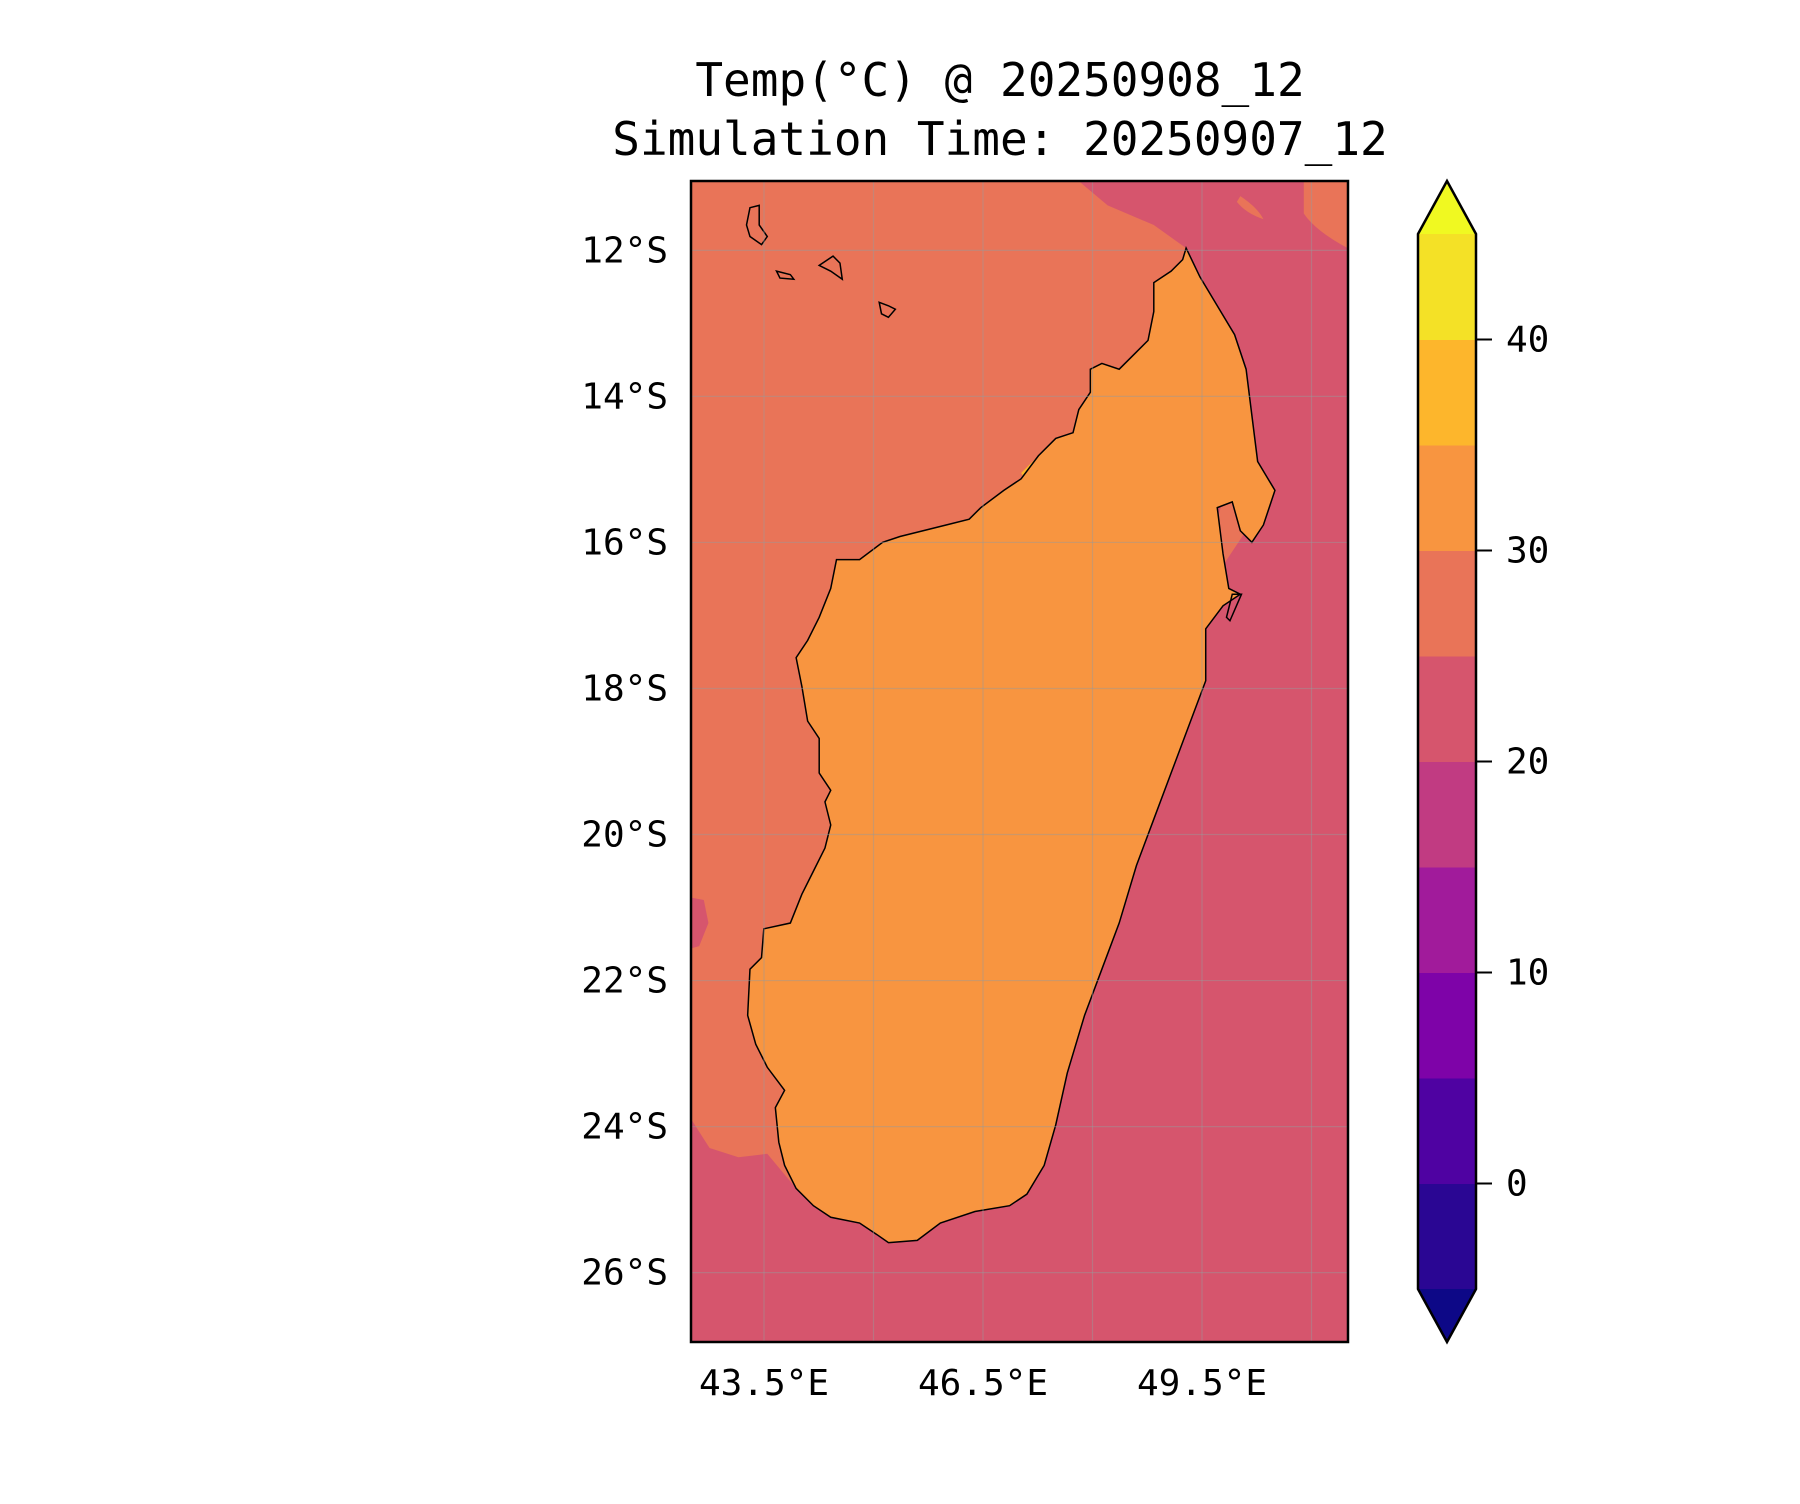 The width and height of the screenshot is (1800, 1504). What do you see at coordinates (624, 761) in the screenshot?
I see `latitude-axis: 12°S 14°S 16°S 18°S 20°S 22°S 24°S 26°S` at bounding box center [624, 761].